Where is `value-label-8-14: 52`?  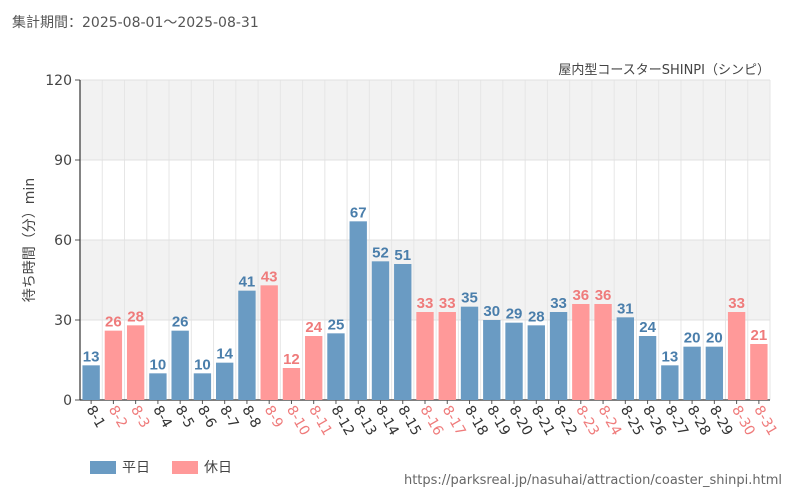 value-label-8-14: 52 is located at coordinates (380, 252).